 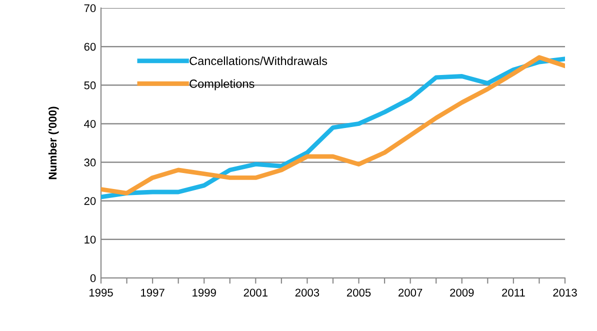 I want to click on legend-label: Completions, so click(x=222, y=84).